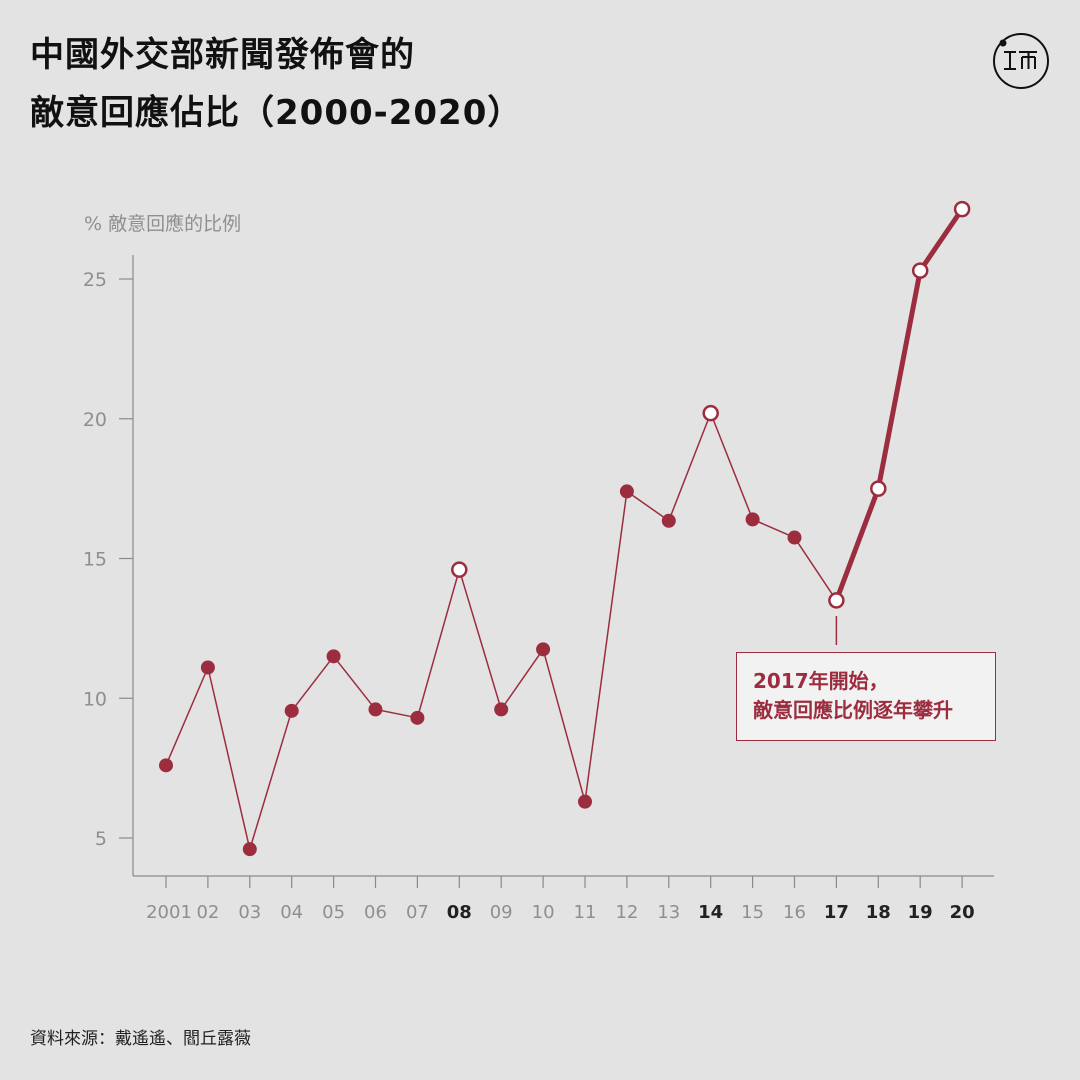 The image size is (1080, 1080). Describe the element at coordinates (459, 912) in the screenshot. I see `x-tick-label: 08` at that location.